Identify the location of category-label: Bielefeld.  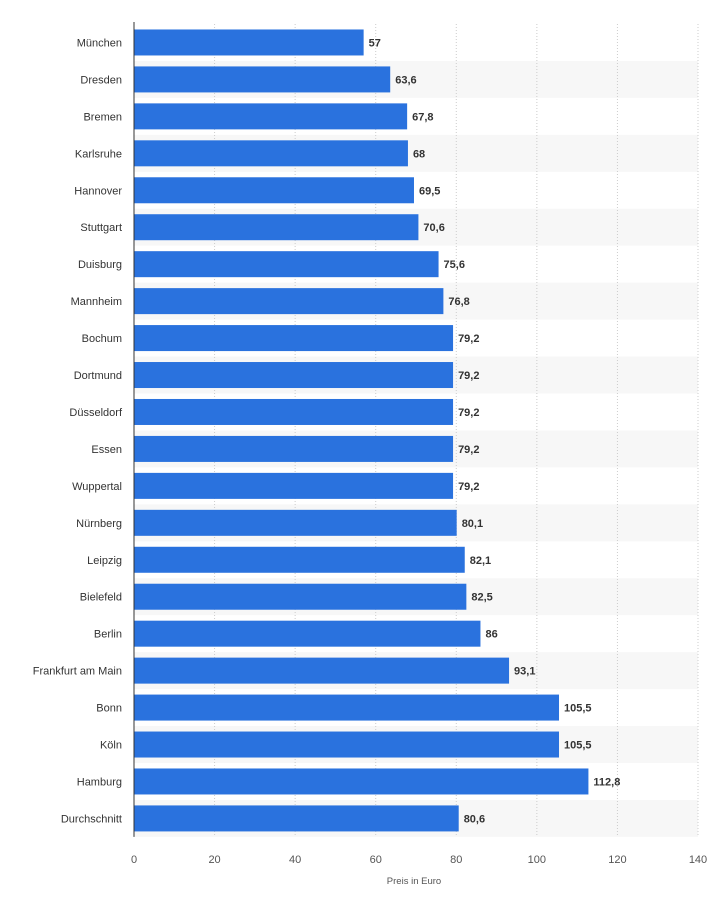
(101, 598).